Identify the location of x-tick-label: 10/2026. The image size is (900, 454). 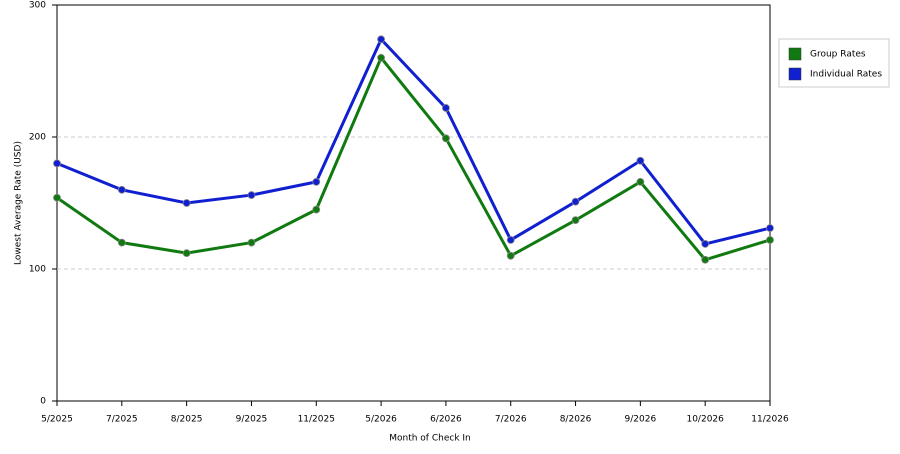
(705, 420).